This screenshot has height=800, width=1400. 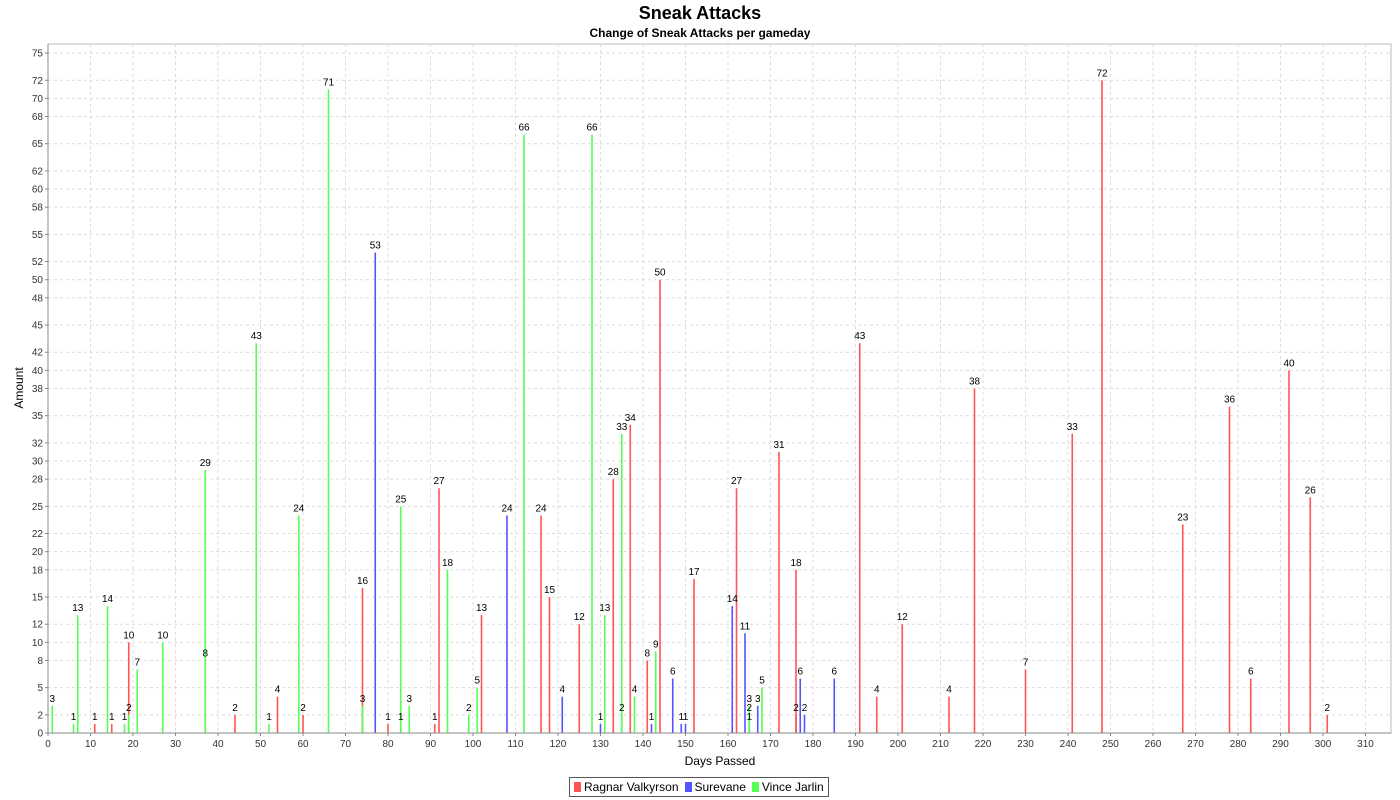 What do you see at coordinates (1365, 744) in the screenshot?
I see `x-tick-label: 310` at bounding box center [1365, 744].